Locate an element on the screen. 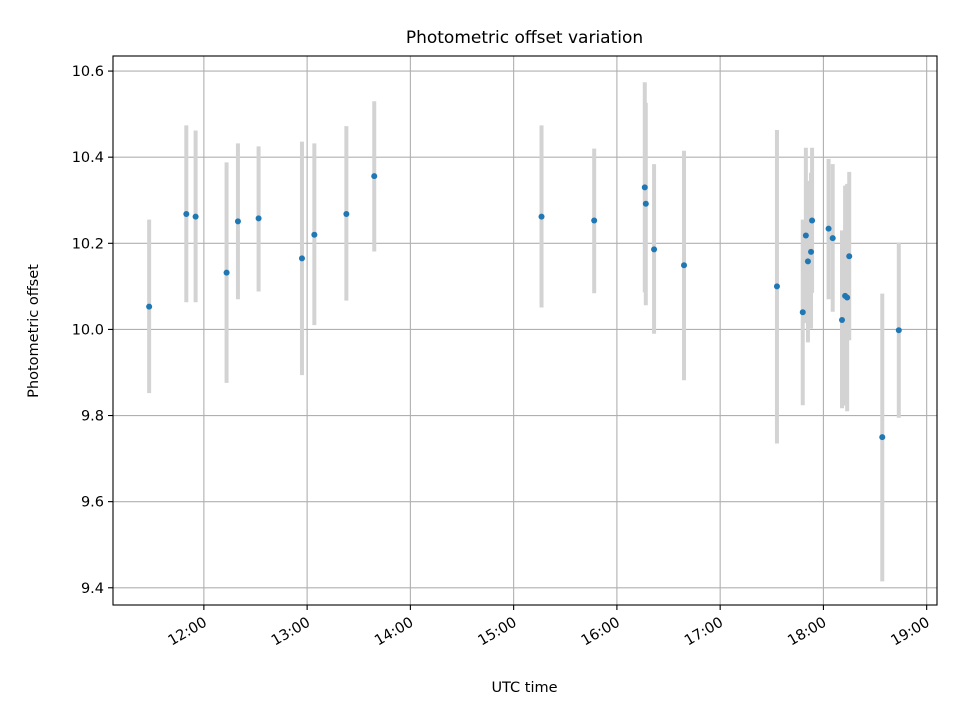 The image size is (960, 720). y-tick-label: 10.2 is located at coordinates (88, 244).